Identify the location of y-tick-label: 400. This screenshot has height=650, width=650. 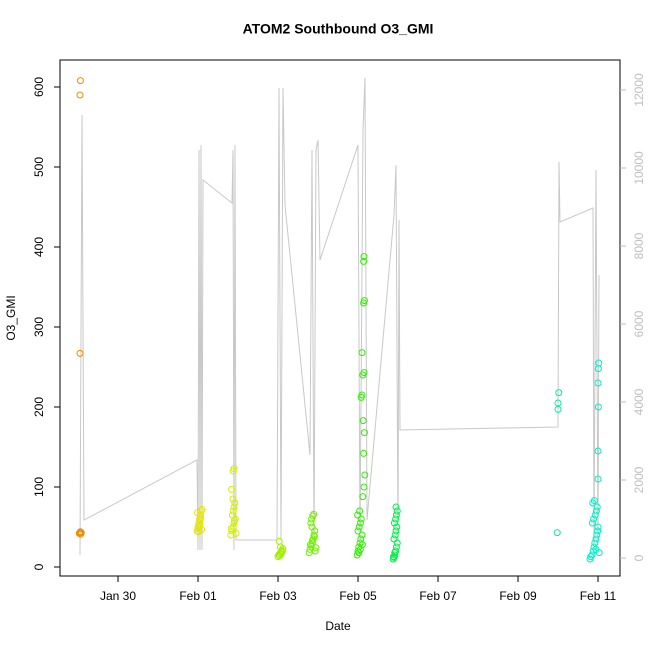
(39, 247).